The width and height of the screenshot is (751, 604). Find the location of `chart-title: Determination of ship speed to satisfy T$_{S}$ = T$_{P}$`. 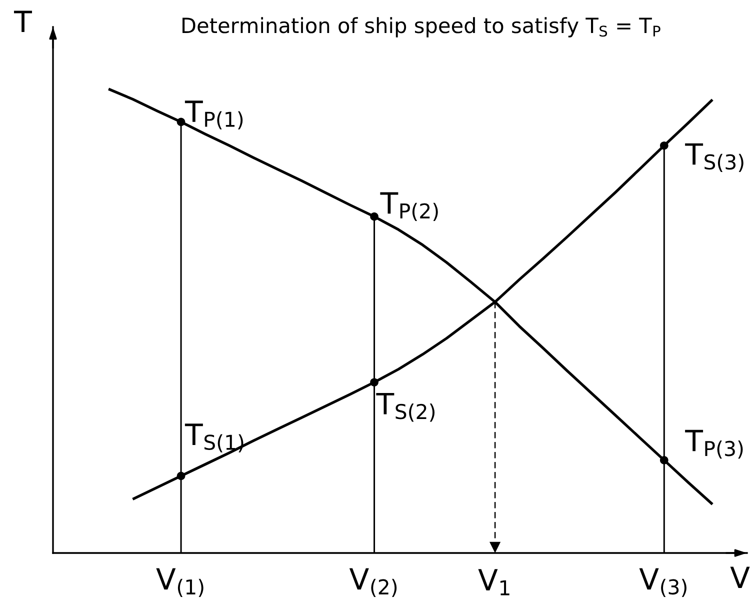

chart-title: Determination of ship speed to satisfy T$_{S}$ = T$_{P}$ is located at coordinates (421, 27).